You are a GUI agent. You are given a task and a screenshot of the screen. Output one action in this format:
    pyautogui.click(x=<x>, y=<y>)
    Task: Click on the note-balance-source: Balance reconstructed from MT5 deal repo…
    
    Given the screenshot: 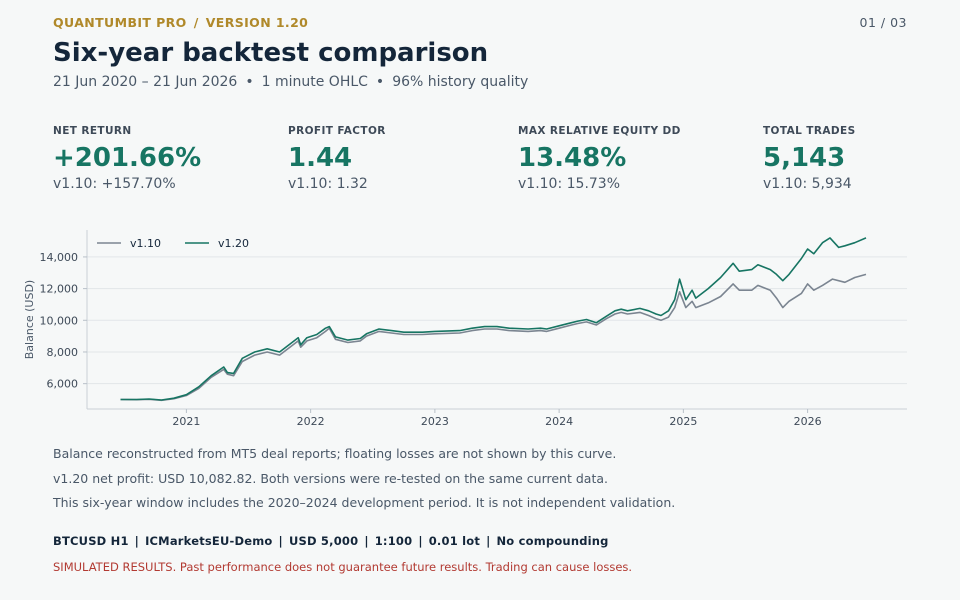 What is the action you would take?
    pyautogui.click(x=335, y=453)
    